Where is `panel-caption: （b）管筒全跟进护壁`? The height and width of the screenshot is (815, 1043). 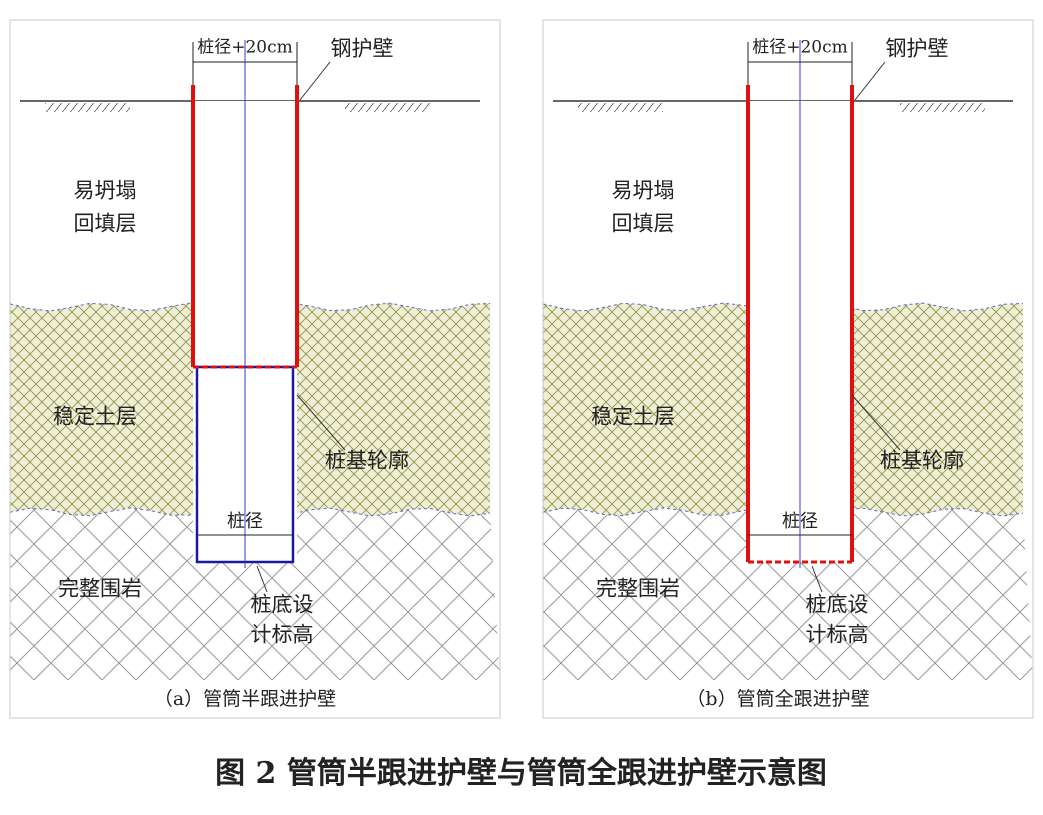
panel-caption: （b）管筒全跟进护壁 is located at coordinates (777, 699).